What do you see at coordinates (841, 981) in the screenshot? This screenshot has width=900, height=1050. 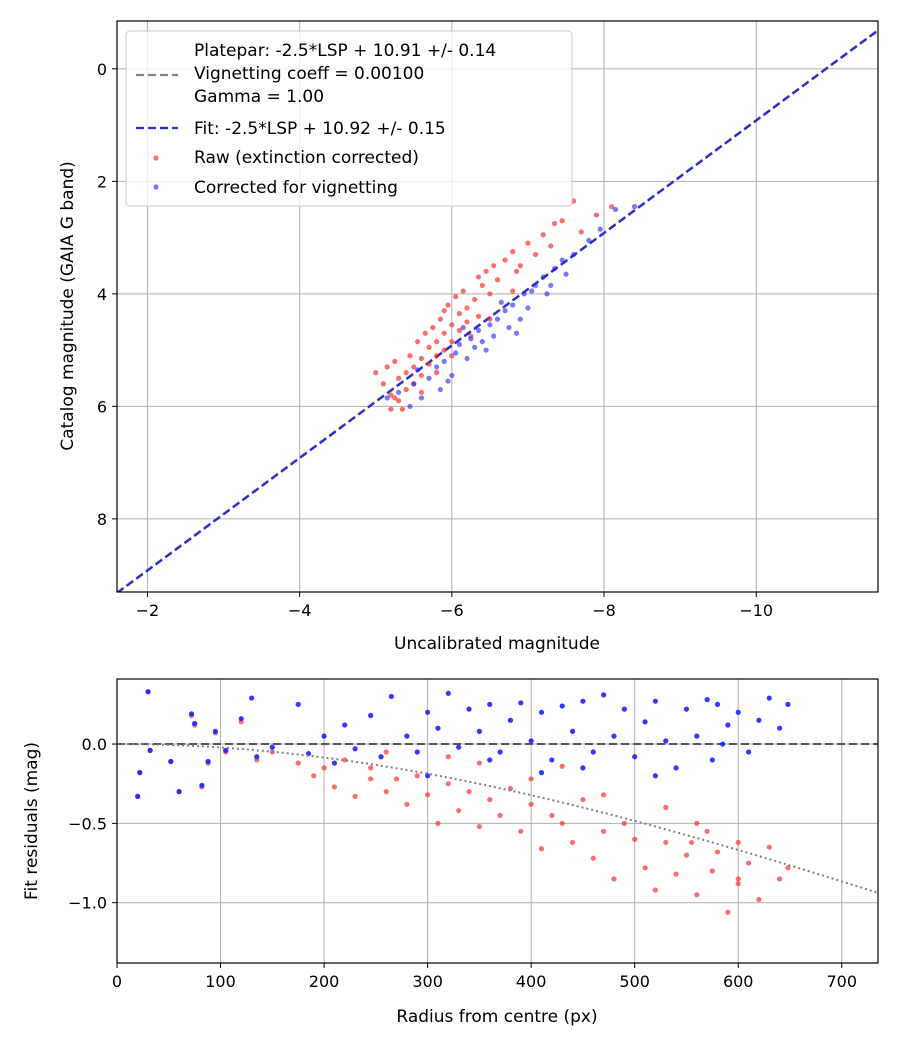 I see `x-tick-label: 700` at bounding box center [841, 981].